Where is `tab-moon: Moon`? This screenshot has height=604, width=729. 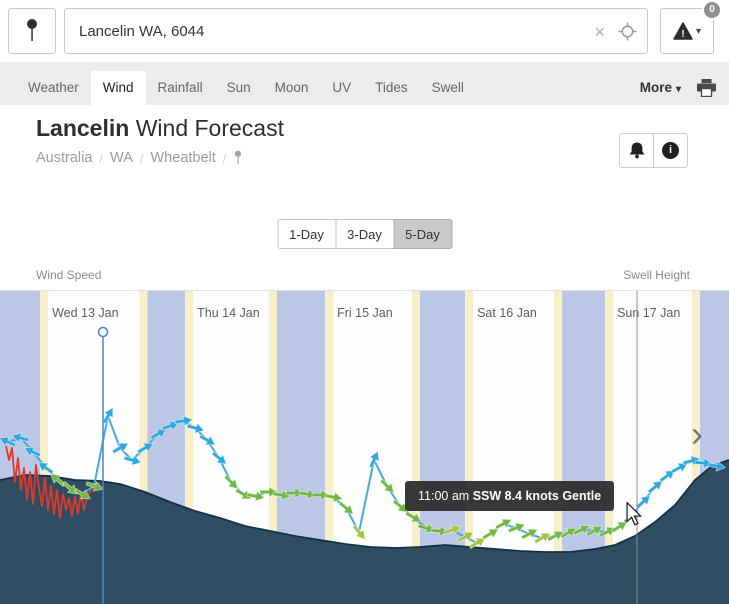
tab-moon: Moon is located at coordinates (291, 87).